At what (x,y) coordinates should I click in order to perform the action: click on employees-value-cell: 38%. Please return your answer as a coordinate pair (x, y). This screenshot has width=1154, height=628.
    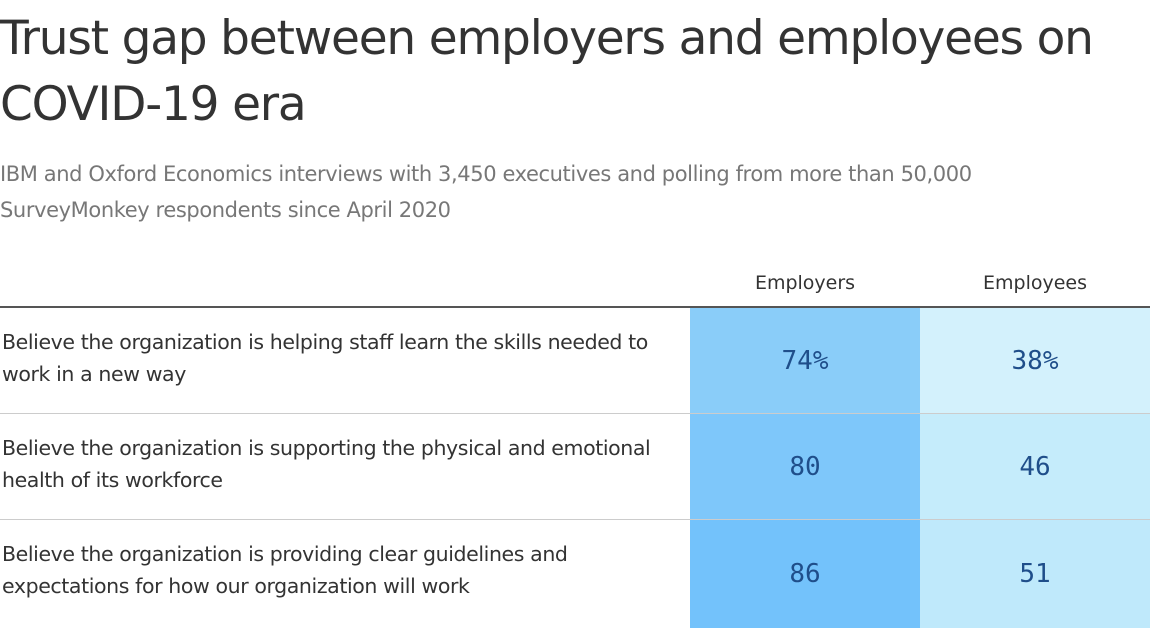
    Looking at the image, I should click on (1035, 360).